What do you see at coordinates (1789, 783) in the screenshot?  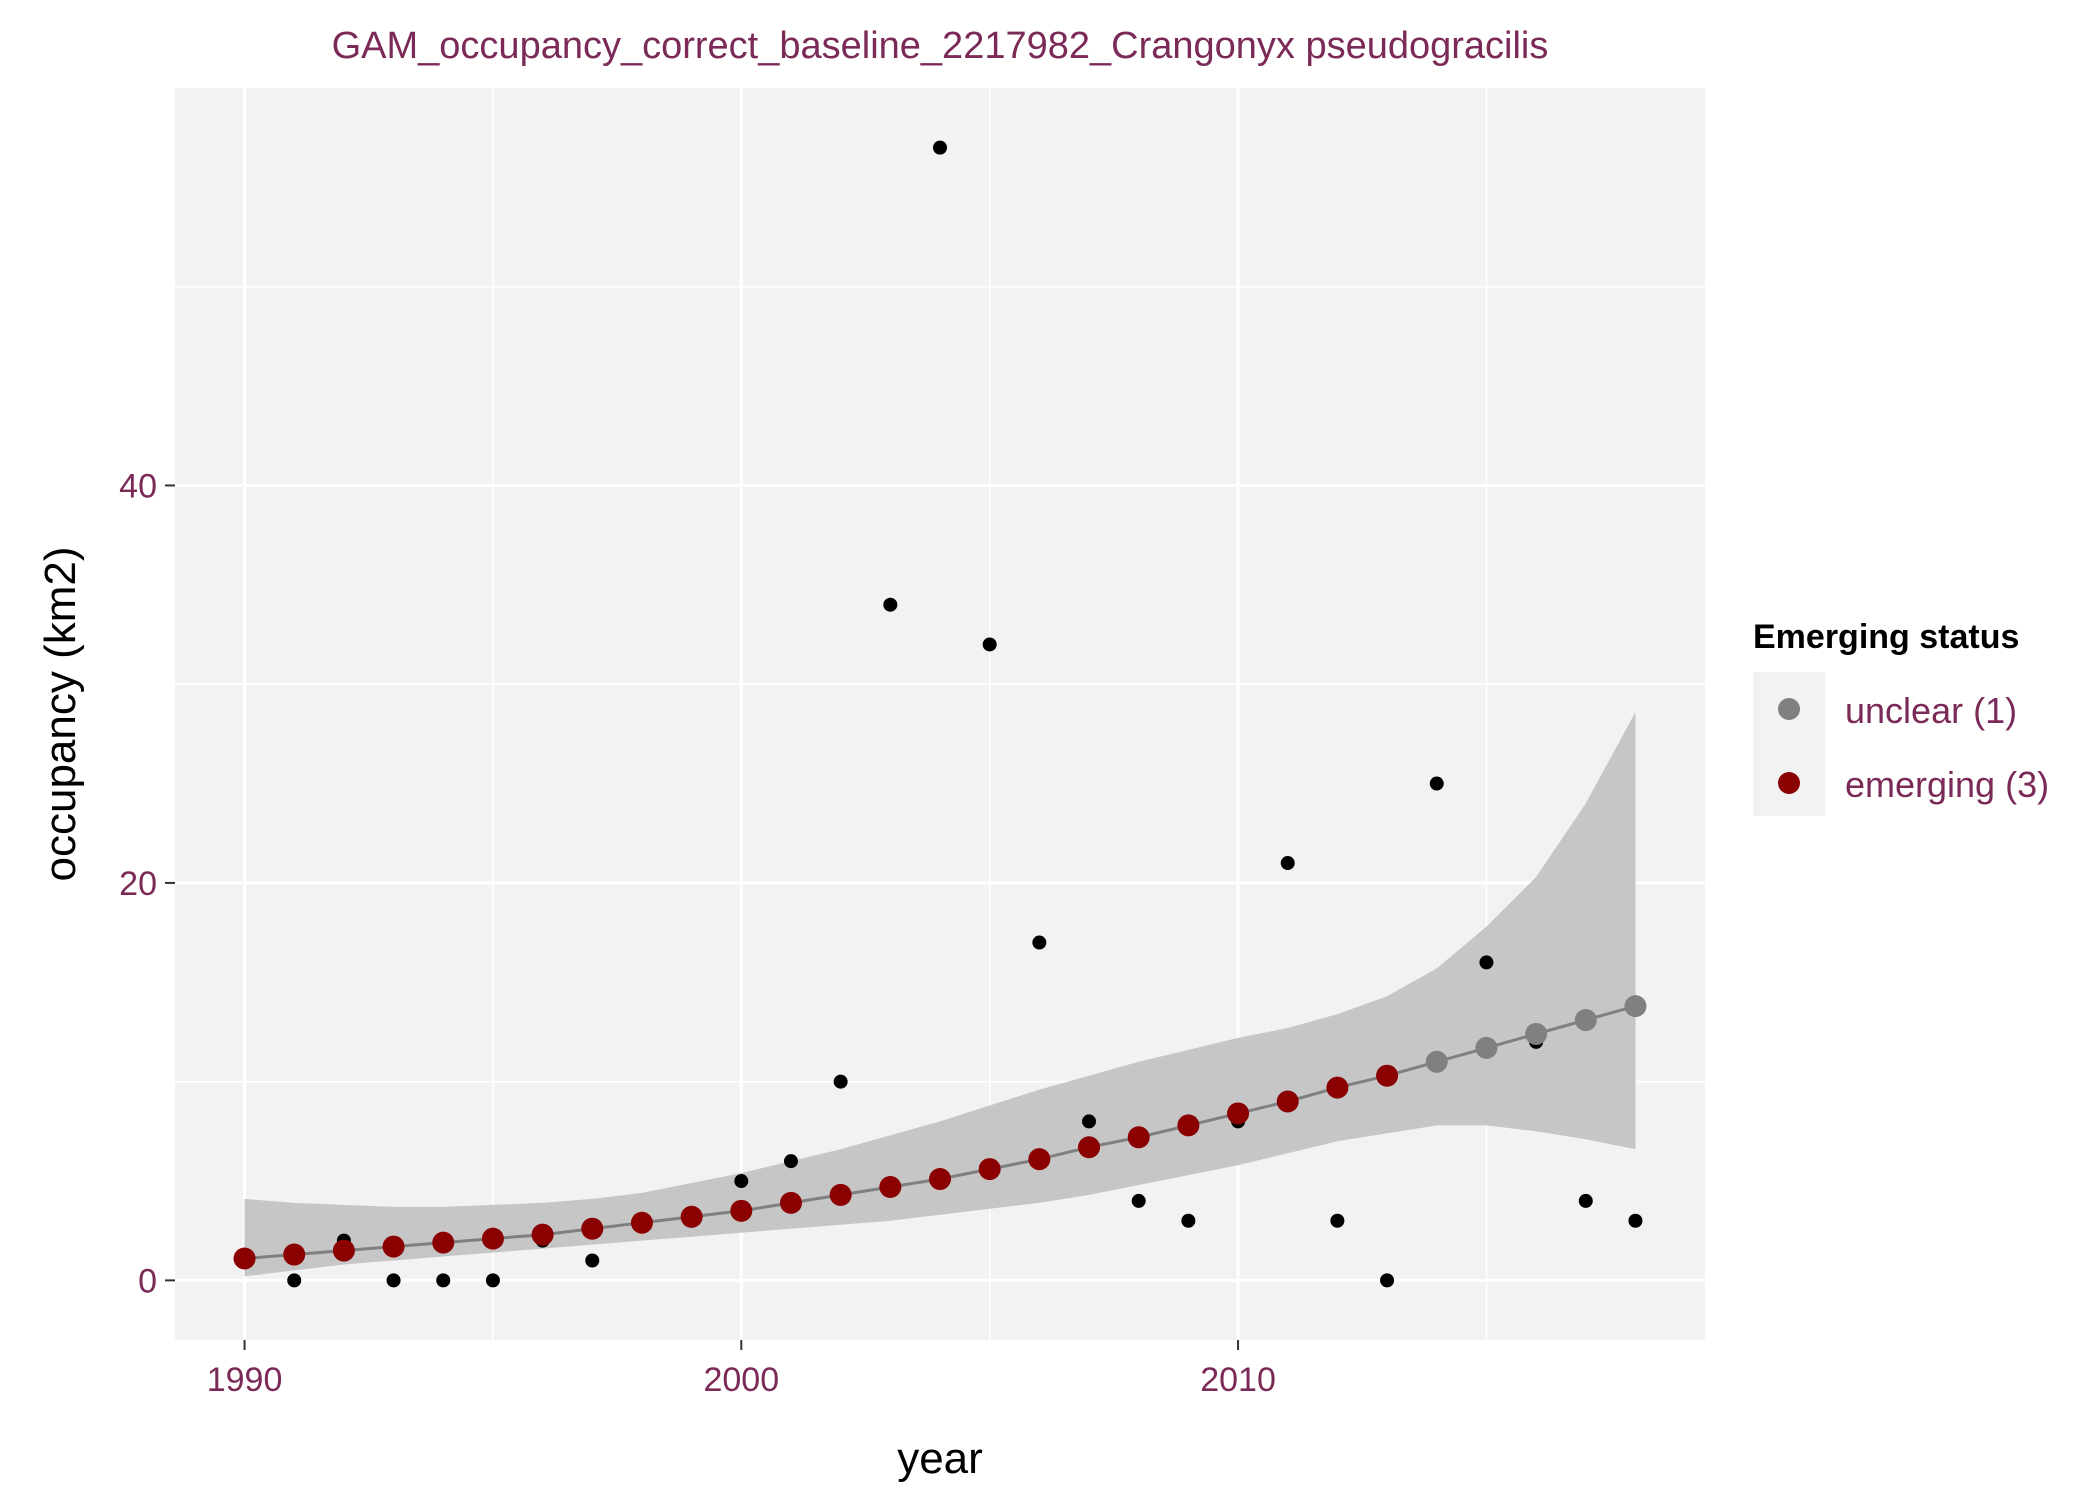 I see `legend-key-emerging` at bounding box center [1789, 783].